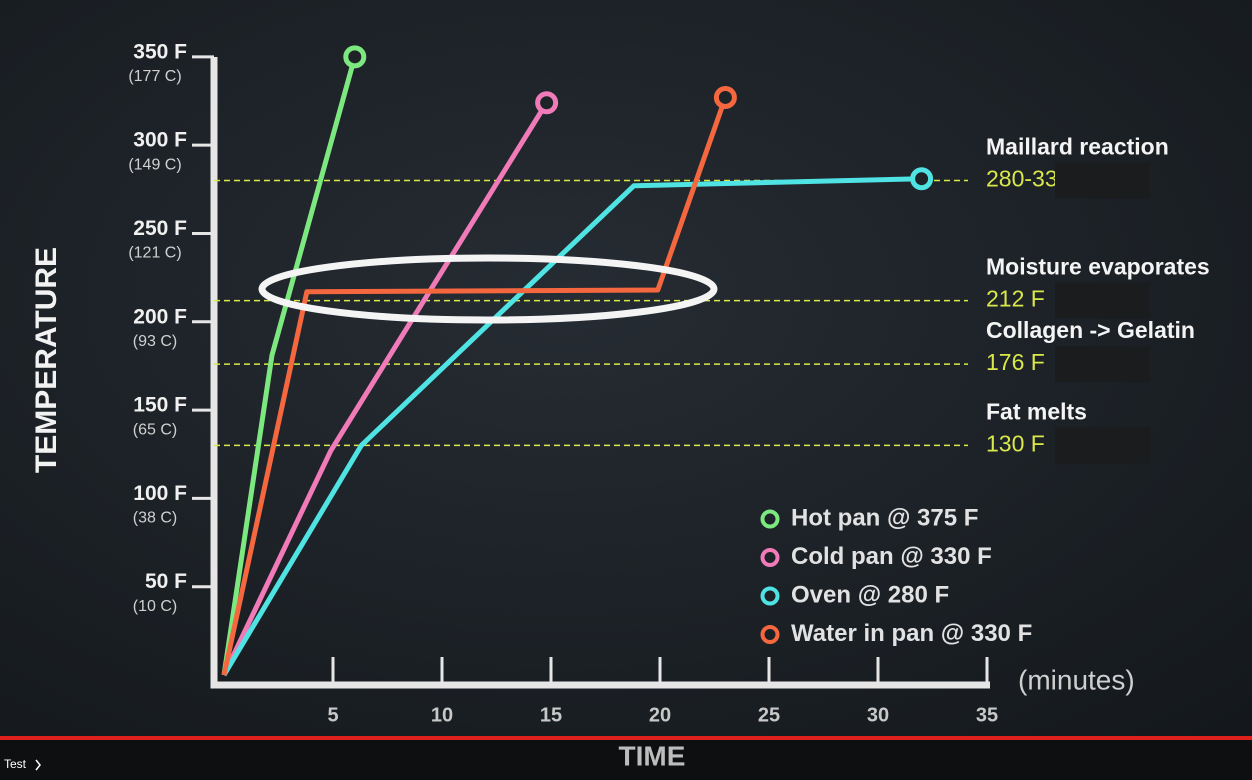 This screenshot has width=1252, height=780. What do you see at coordinates (154, 76) in the screenshot?
I see `y-tick-sublabel: (177 C)` at bounding box center [154, 76].